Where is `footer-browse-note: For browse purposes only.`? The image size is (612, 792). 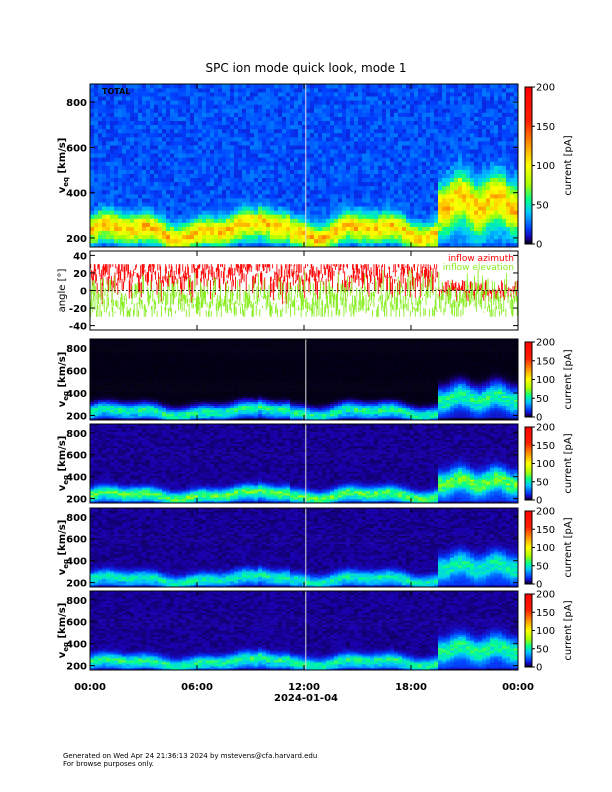 footer-browse-note: For browse purposes only. is located at coordinates (190, 764).